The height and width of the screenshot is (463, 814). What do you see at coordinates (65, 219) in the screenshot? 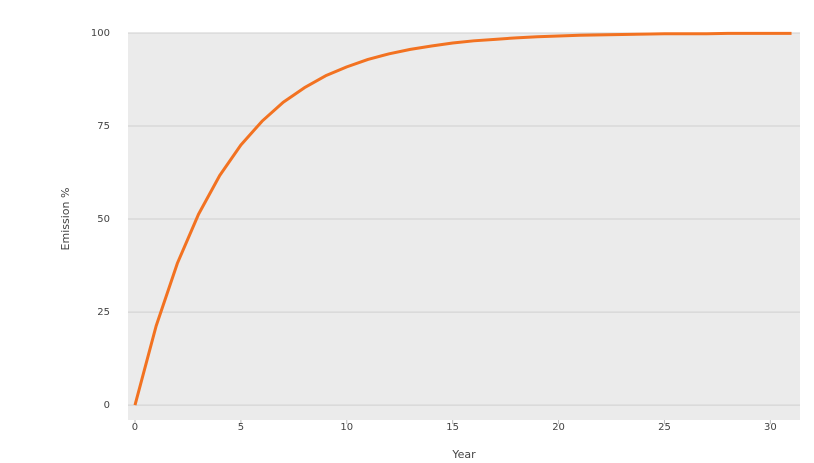
I see `y-axis-label: Emission %` at bounding box center [65, 219].